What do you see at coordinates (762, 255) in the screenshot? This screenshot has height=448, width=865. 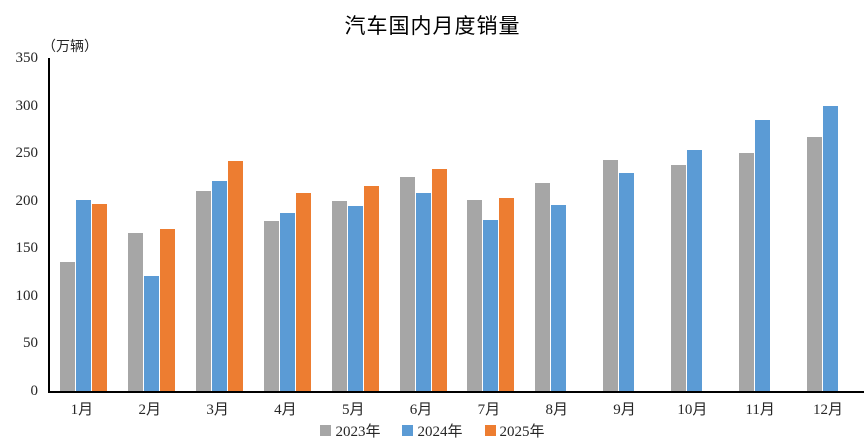 I see `bar-2024年-11月` at bounding box center [762, 255].